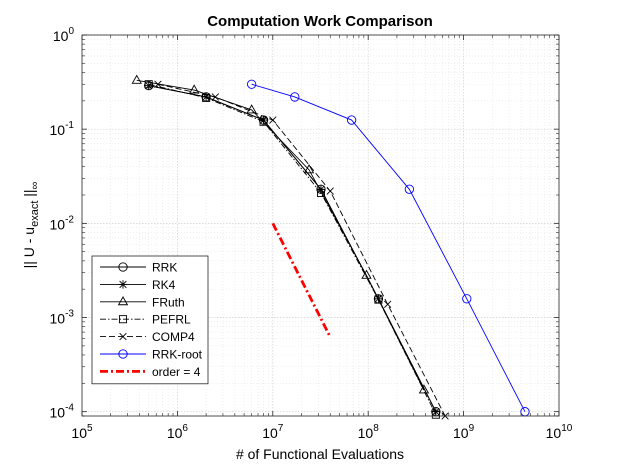 The image size is (623, 467). Describe the element at coordinates (273, 432) in the screenshot. I see `x-tick-label: 10⁷` at that location.